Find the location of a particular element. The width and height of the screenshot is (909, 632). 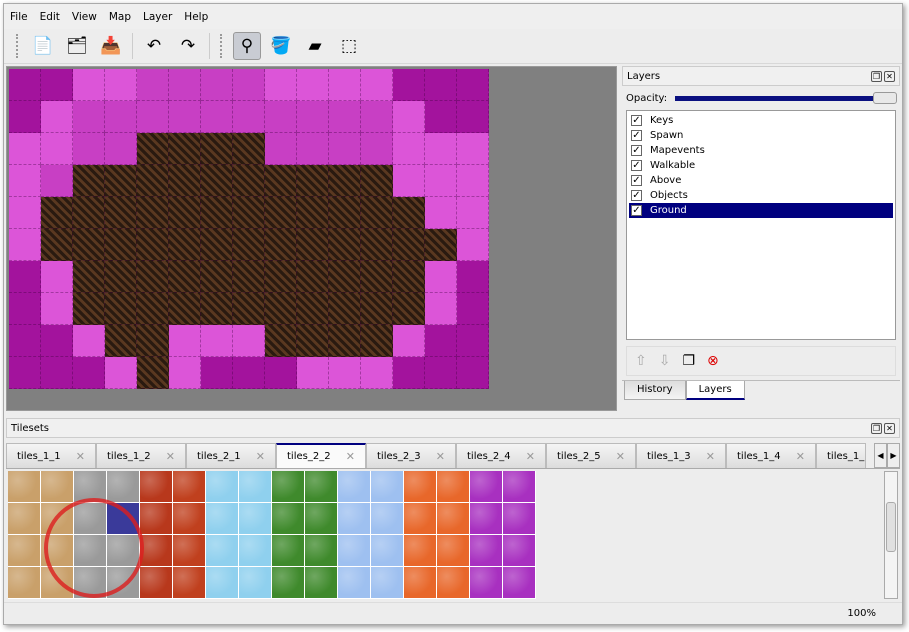

save-button: 📥 is located at coordinates (111, 46).